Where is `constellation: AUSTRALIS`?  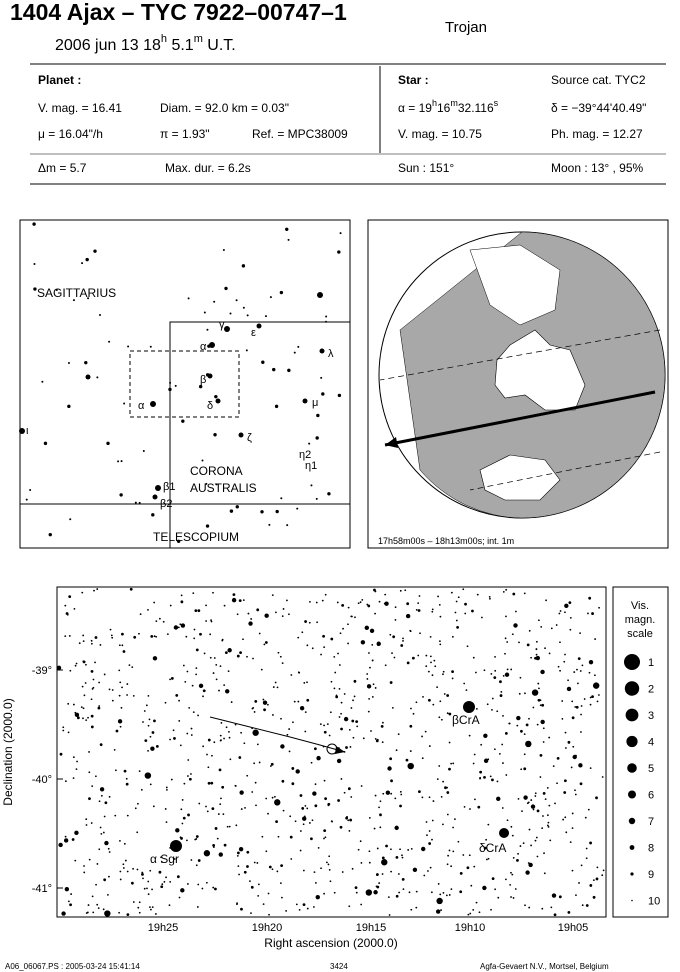
constellation: AUSTRALIS is located at coordinates (223, 488).